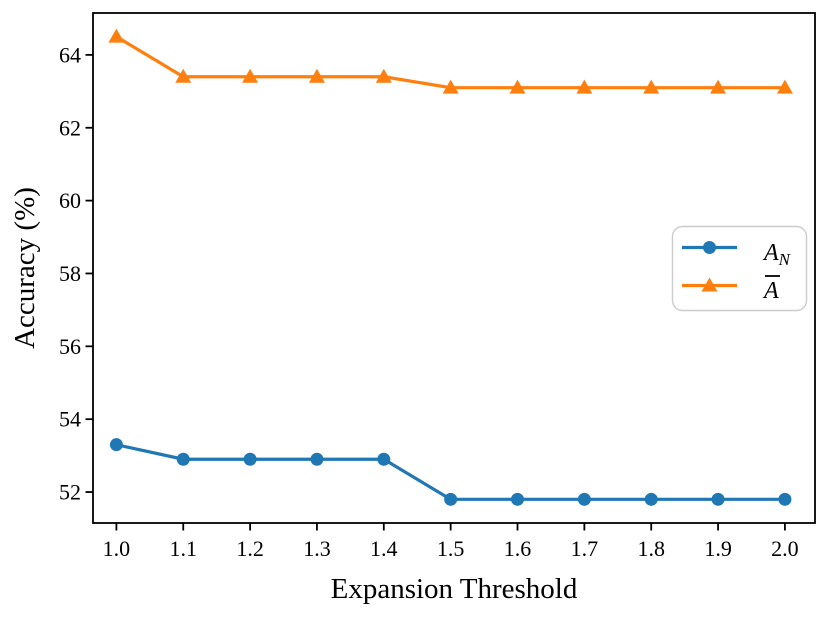 Image resolution: width=830 pixels, height=622 pixels. I want to click on x-axis-tick-label: 1.1, so click(184, 548).